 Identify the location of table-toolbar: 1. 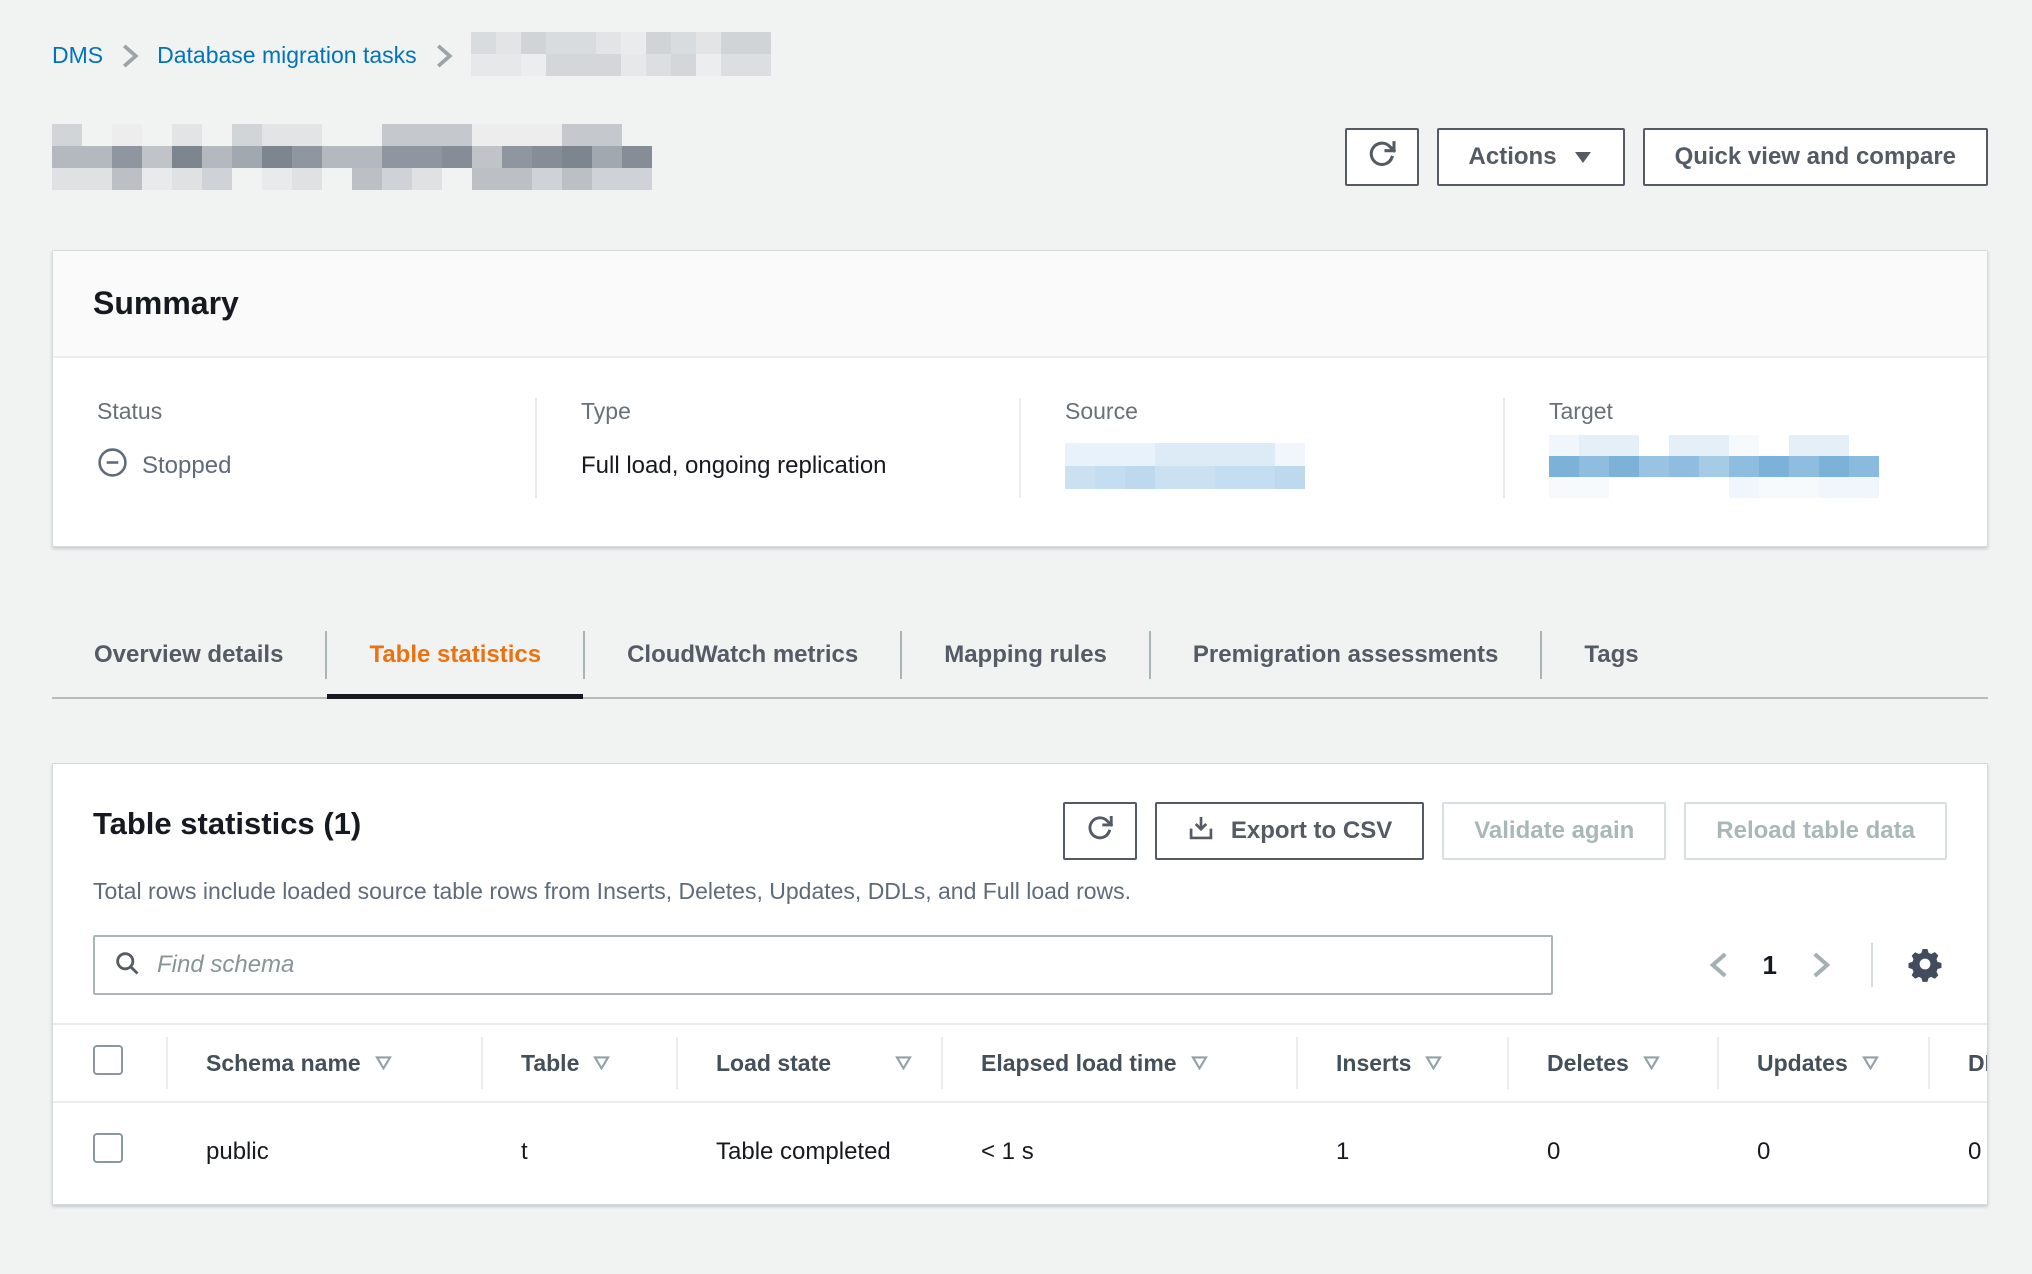
(1020, 964).